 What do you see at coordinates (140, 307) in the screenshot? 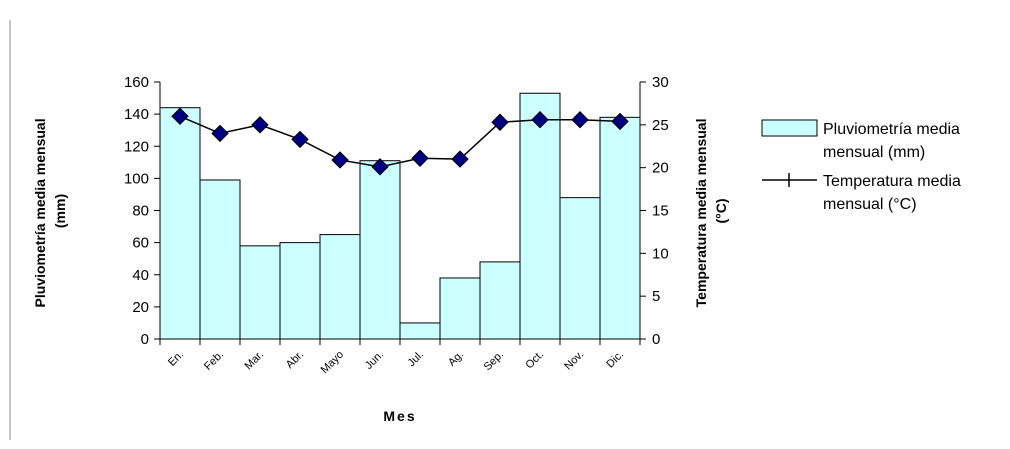
I see `y-left-tick-label-20: 20` at bounding box center [140, 307].